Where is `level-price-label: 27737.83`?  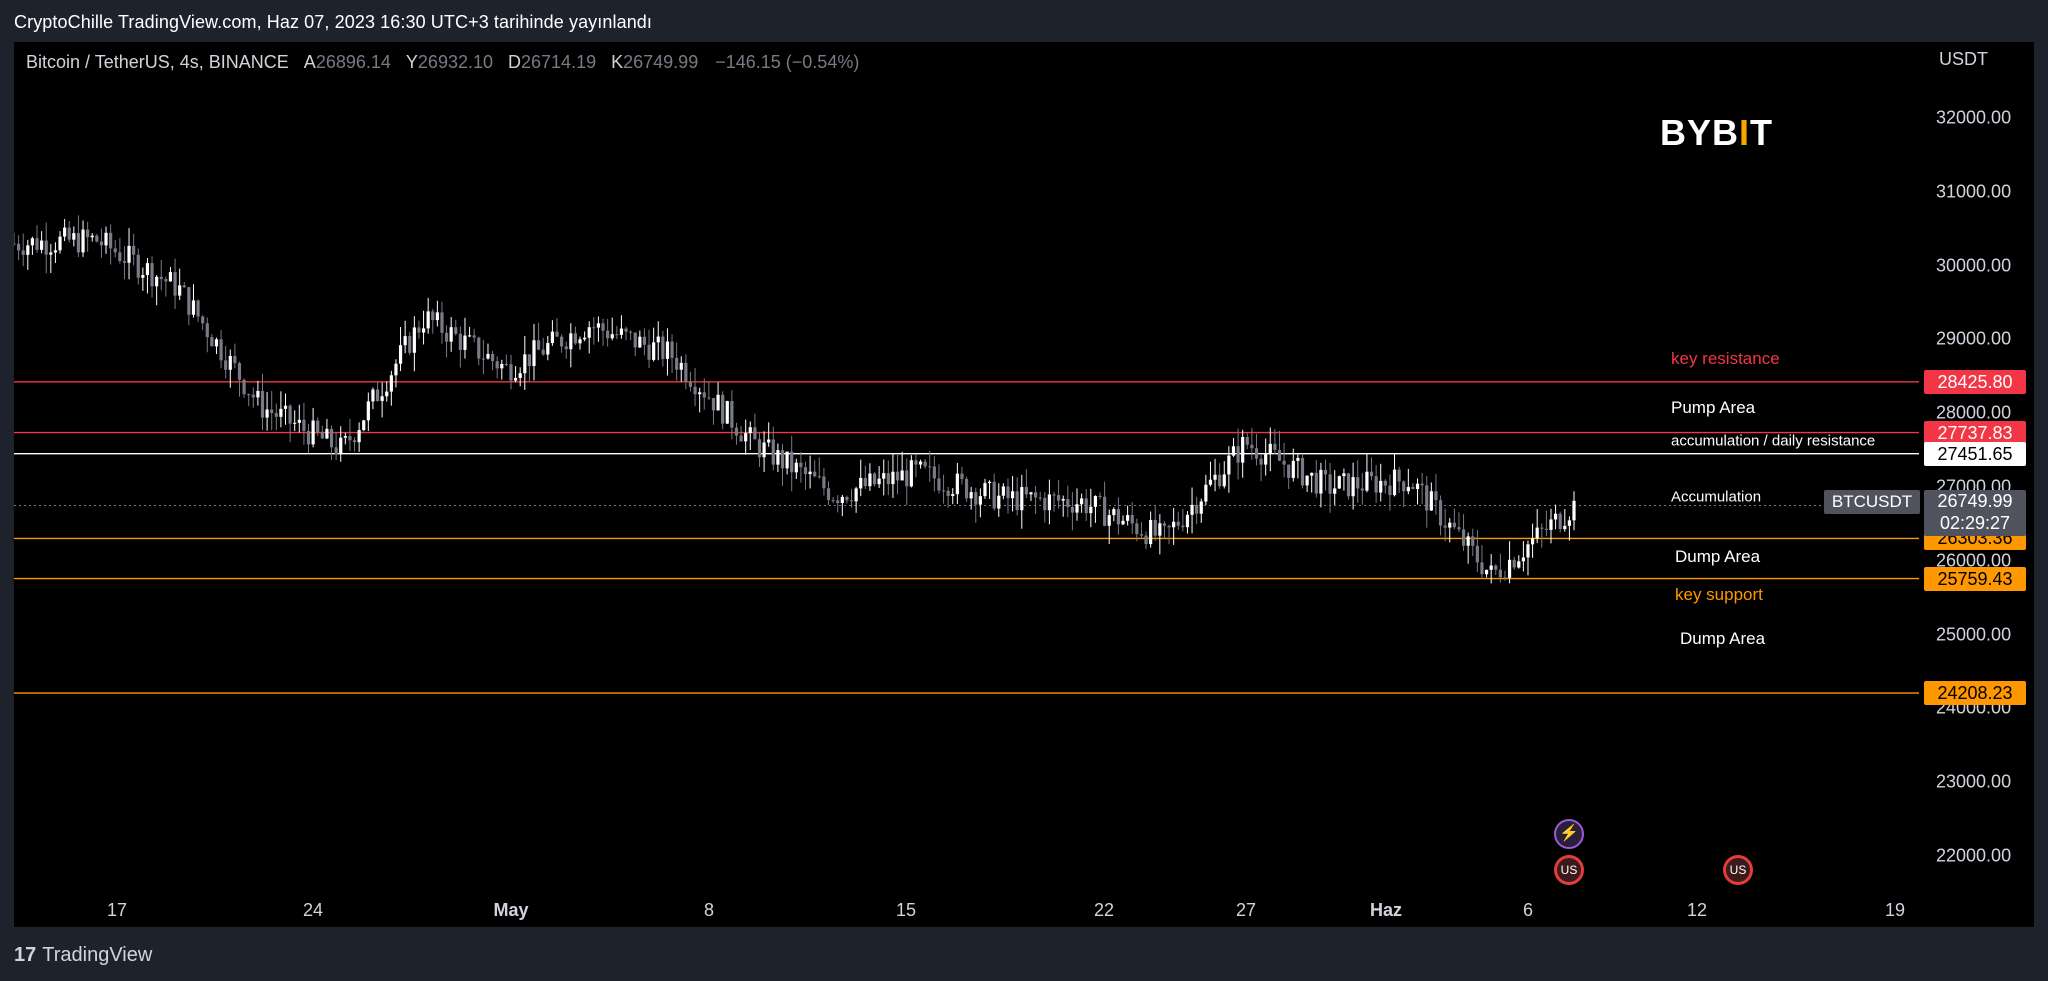
level-price-label: 27737.83 is located at coordinates (1975, 432).